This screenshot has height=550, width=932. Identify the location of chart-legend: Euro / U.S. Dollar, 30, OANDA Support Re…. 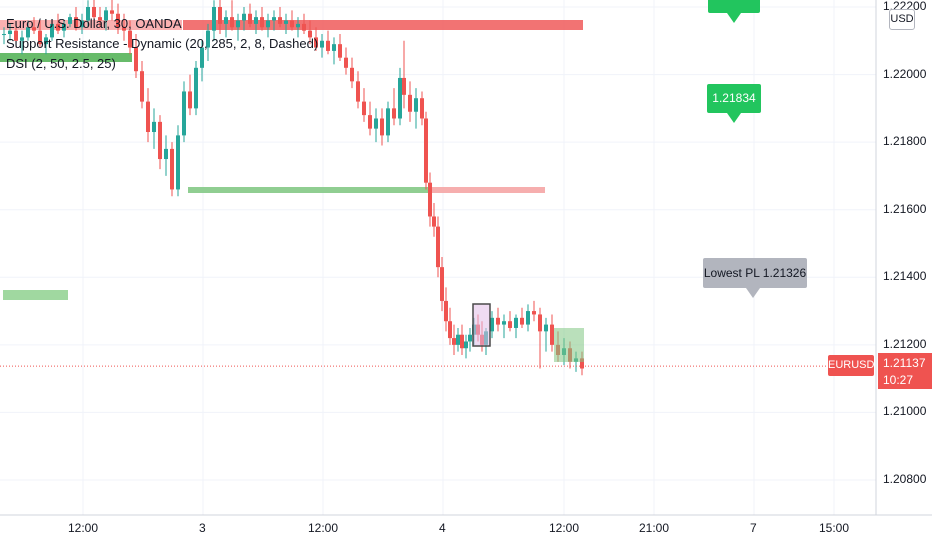
(162, 44).